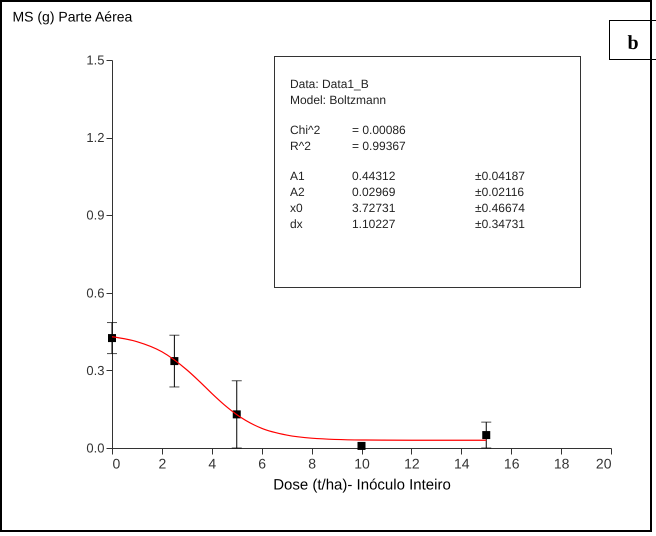 The width and height of the screenshot is (656, 536). I want to click on x-tick-label: 2, so click(162, 464).